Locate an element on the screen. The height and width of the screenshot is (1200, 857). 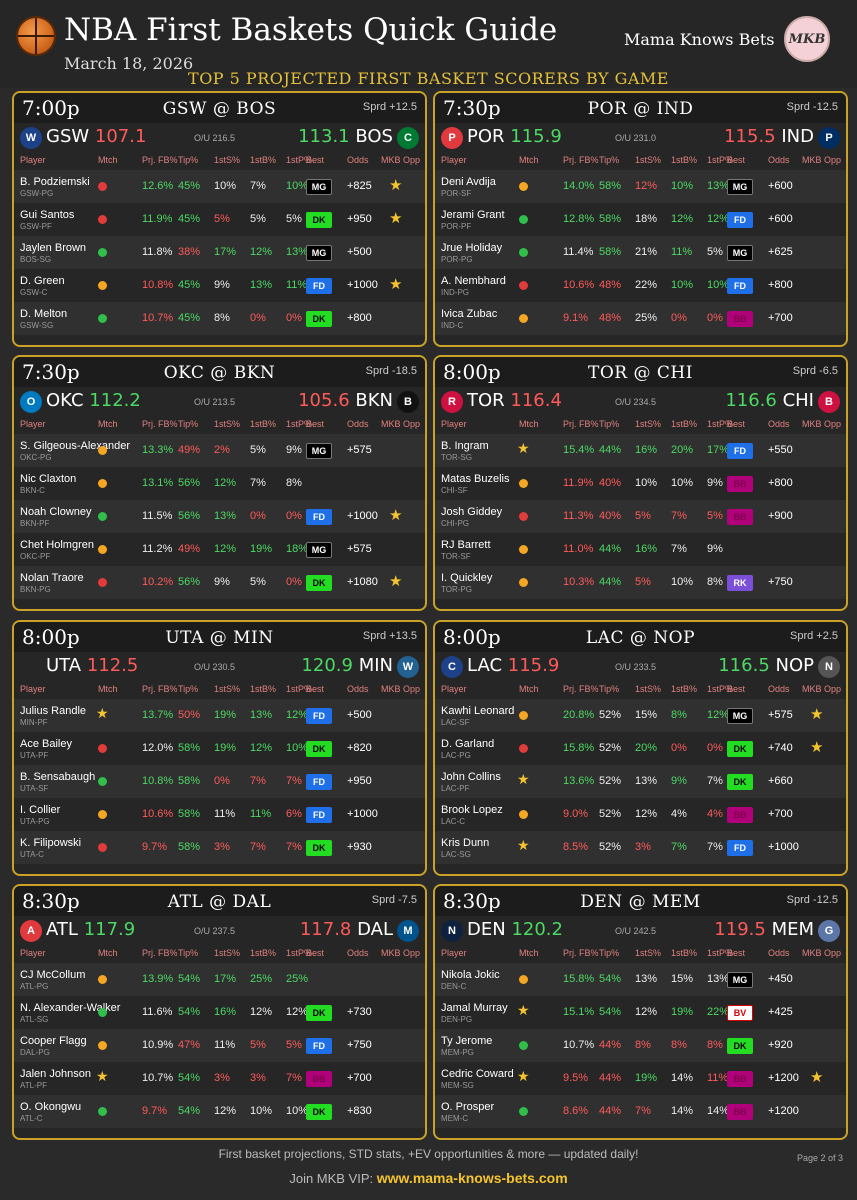
home-team-logo-icon: G is located at coordinates (829, 931).